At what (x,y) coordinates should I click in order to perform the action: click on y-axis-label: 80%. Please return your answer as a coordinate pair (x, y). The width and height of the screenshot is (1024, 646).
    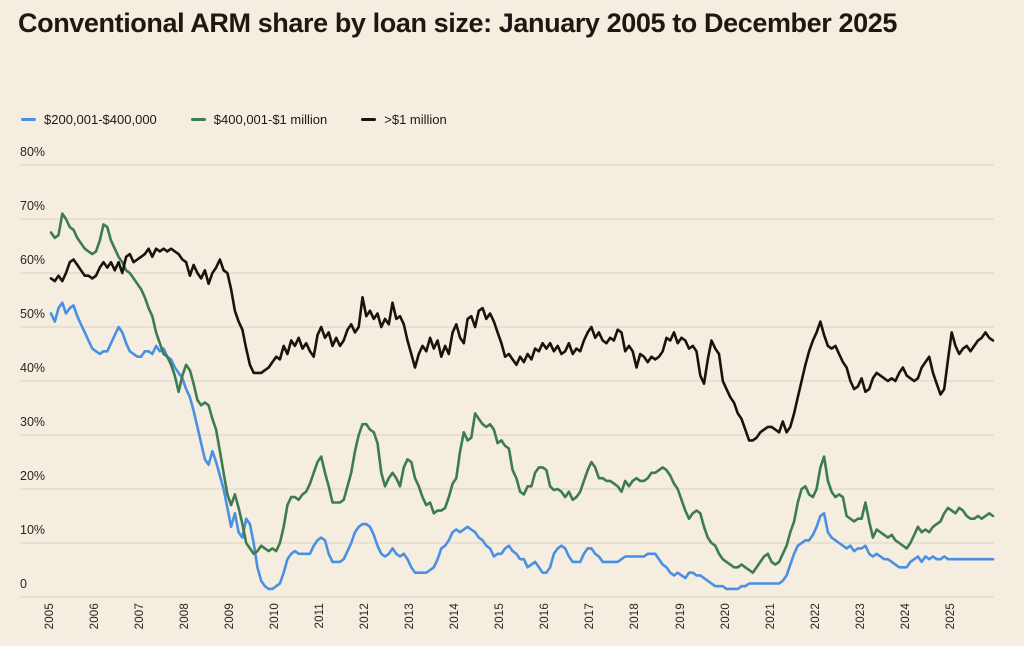
    Looking at the image, I should click on (33, 152).